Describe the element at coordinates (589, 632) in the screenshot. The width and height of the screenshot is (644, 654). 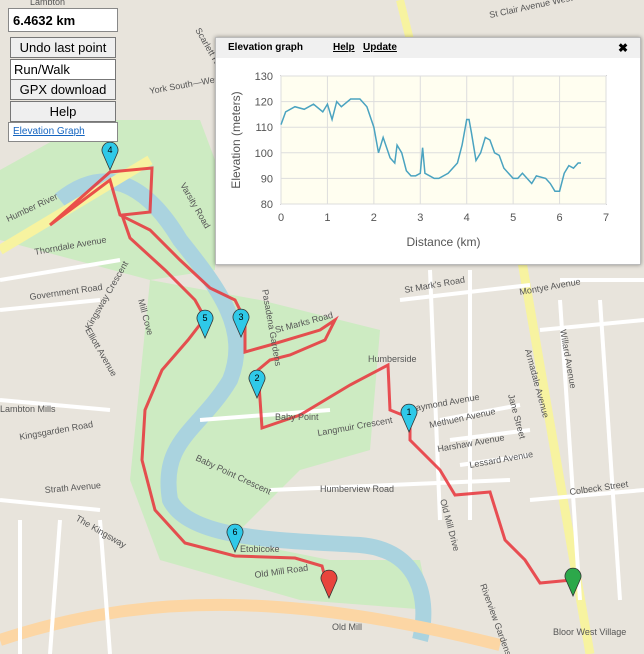
I see `map-label: Bloor West Village` at that location.